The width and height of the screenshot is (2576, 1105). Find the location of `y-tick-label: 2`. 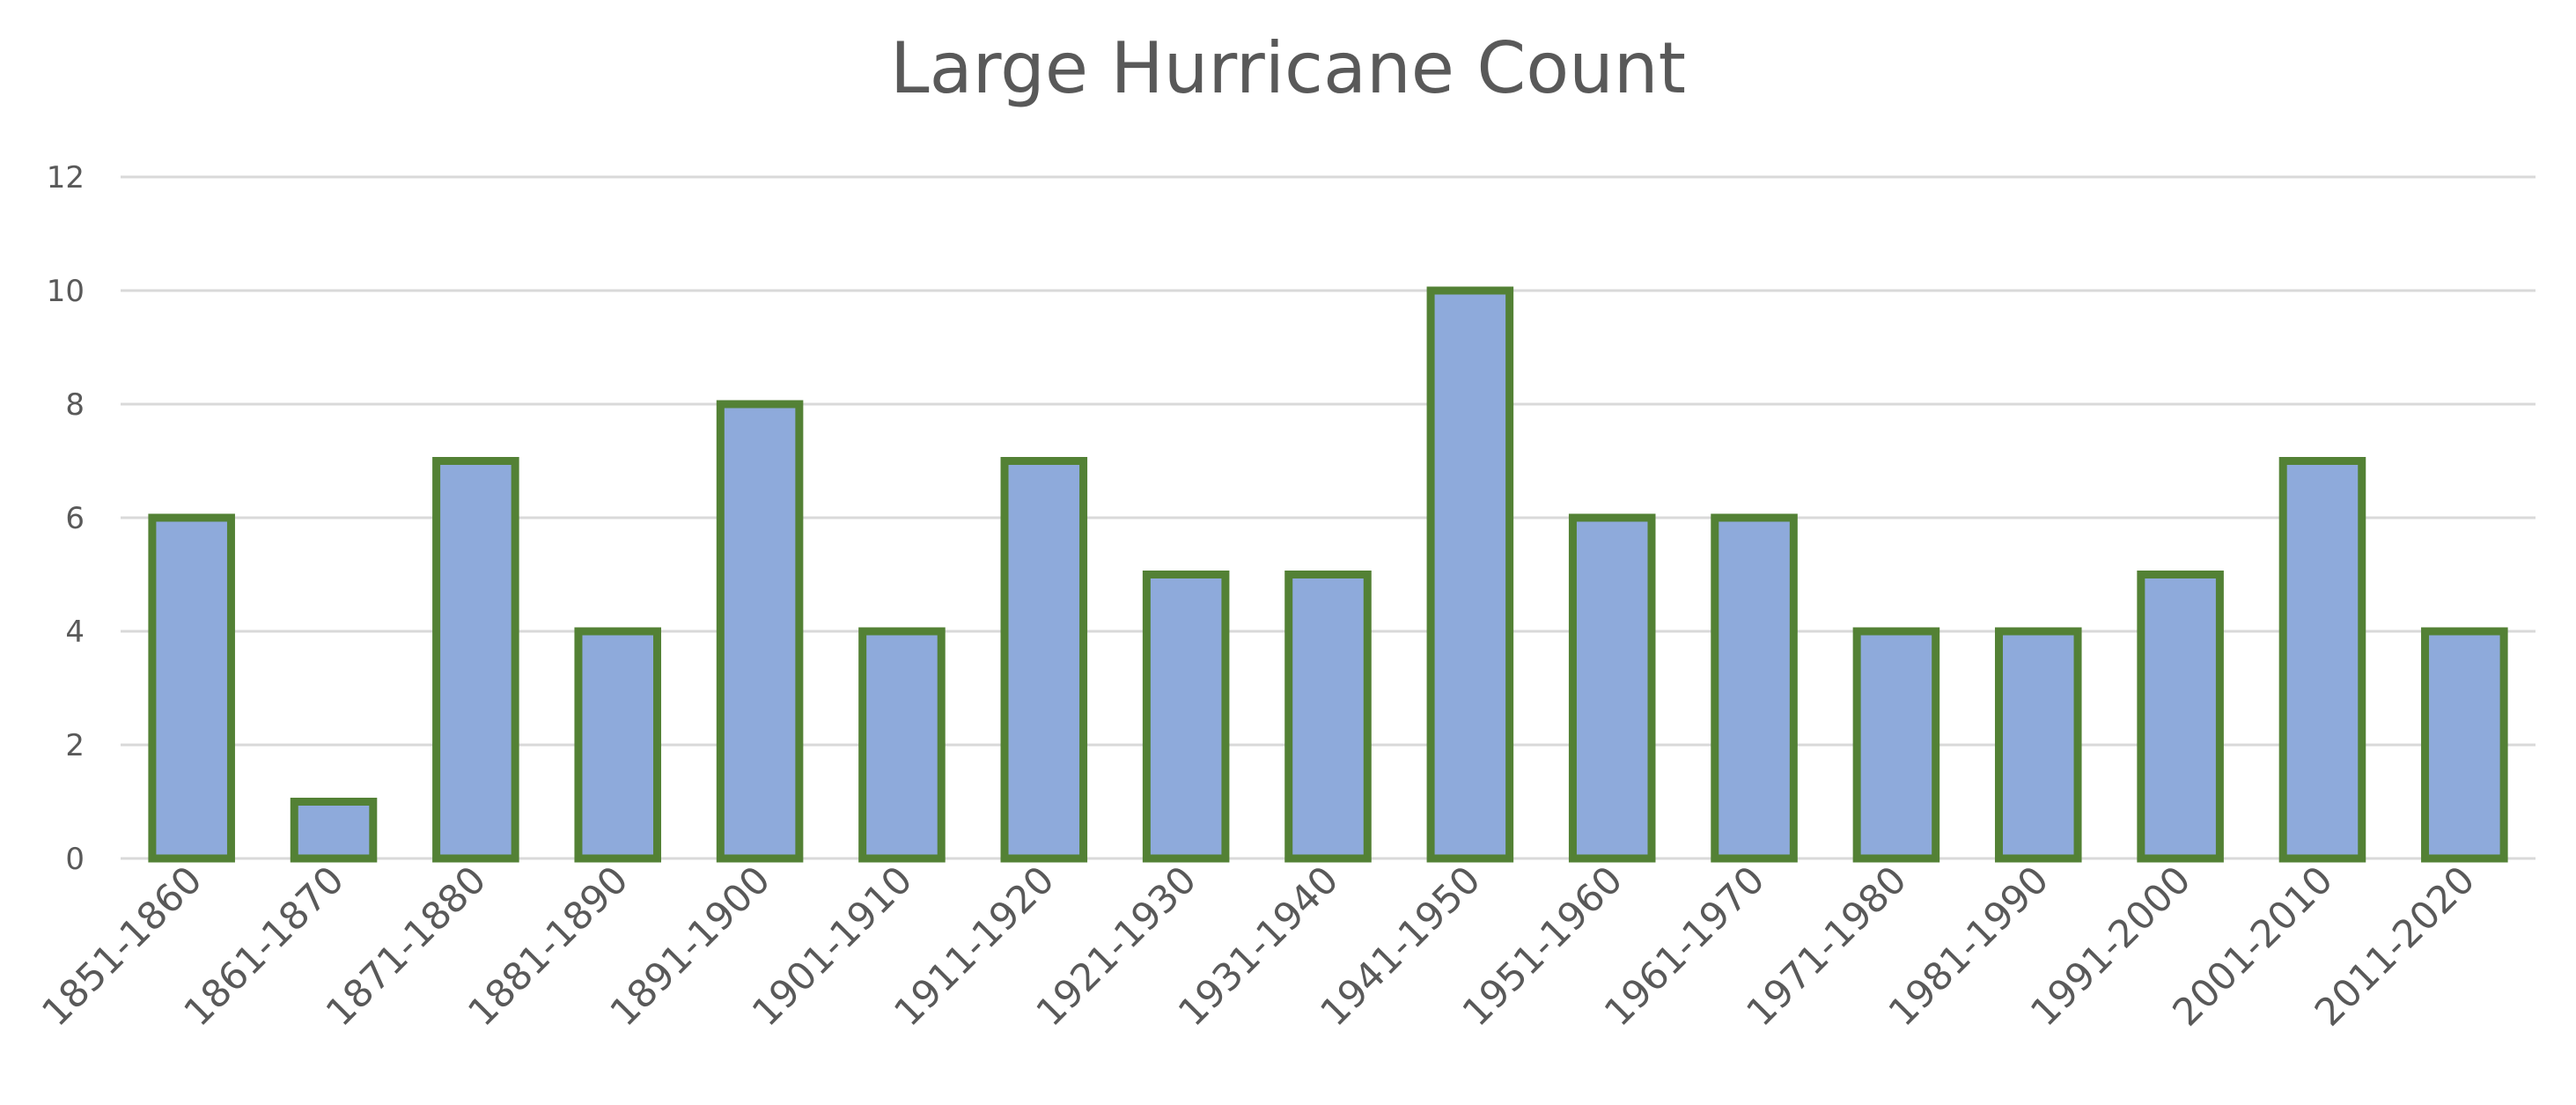

y-tick-label: 2 is located at coordinates (75, 745).